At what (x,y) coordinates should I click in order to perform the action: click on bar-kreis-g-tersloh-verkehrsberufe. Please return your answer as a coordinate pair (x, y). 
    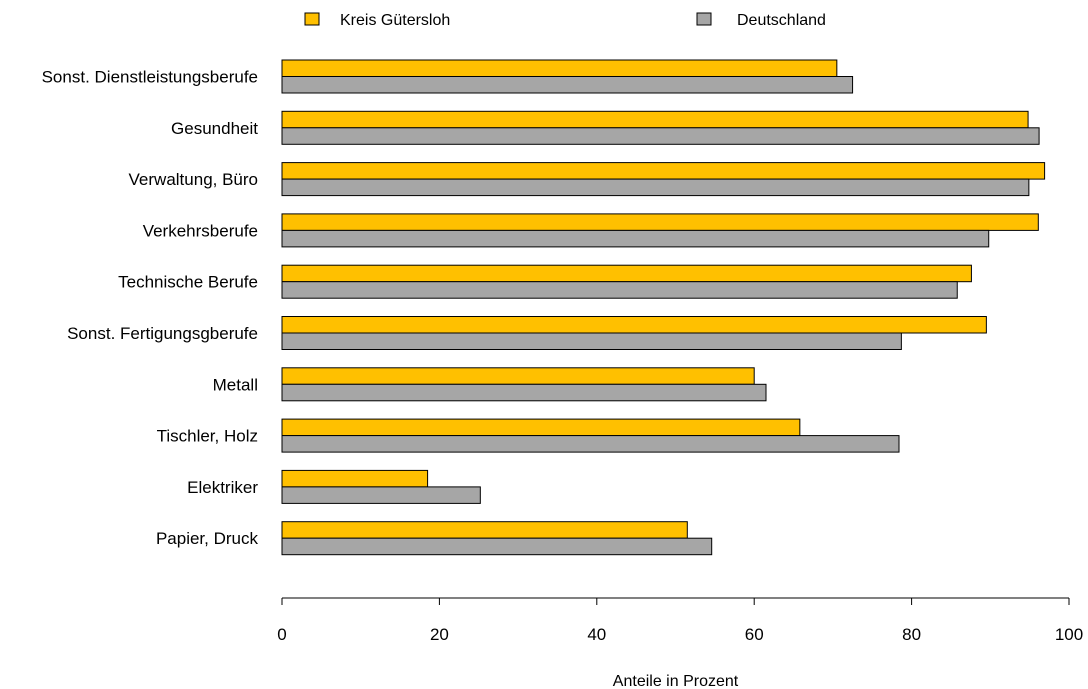
    Looking at the image, I should click on (660, 222).